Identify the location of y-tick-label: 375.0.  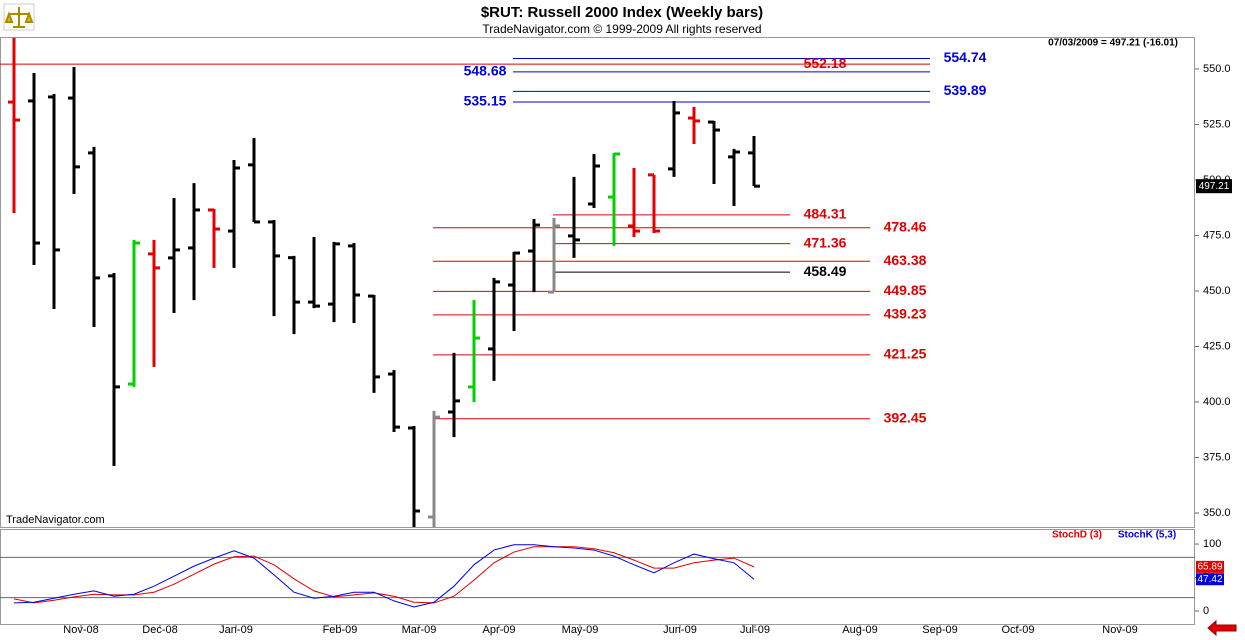
(1217, 457).